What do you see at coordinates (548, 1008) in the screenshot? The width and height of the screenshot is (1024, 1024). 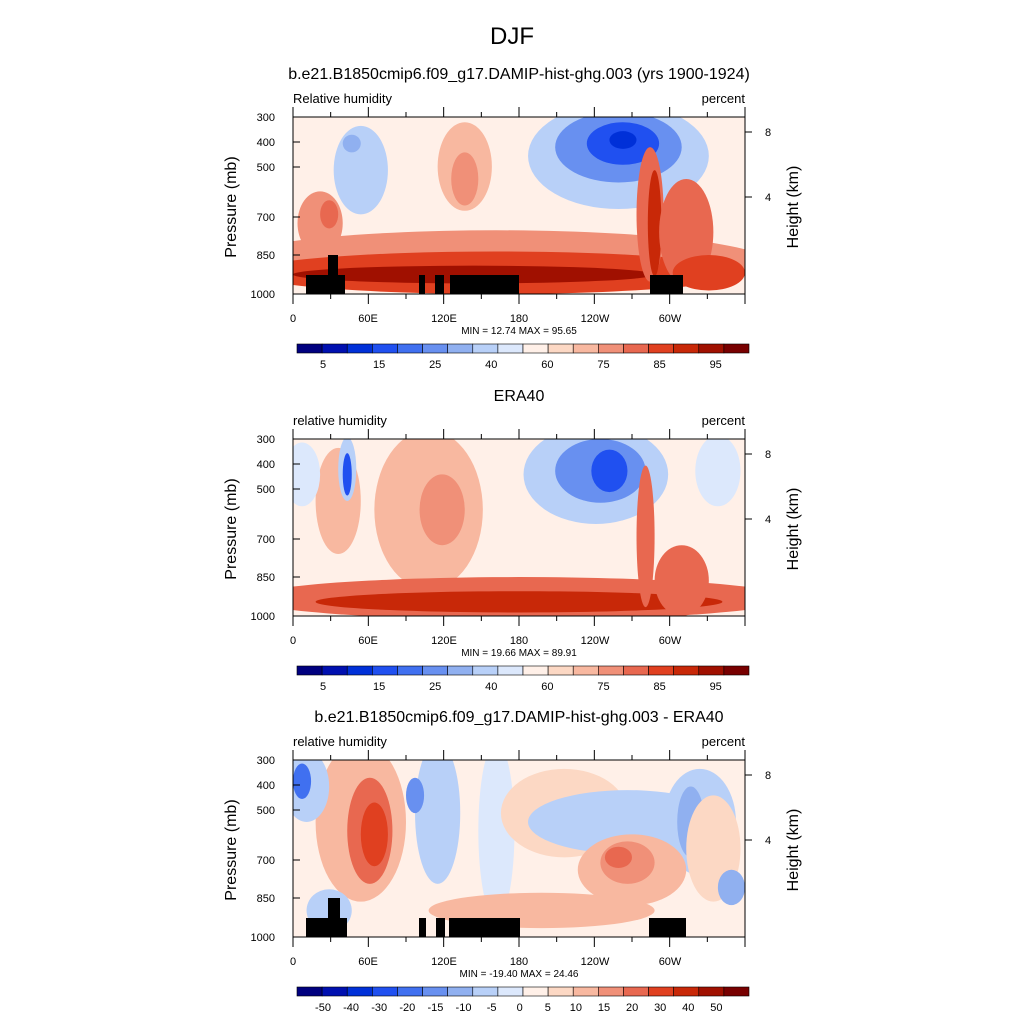 I see `colorbar-label: 5` at bounding box center [548, 1008].